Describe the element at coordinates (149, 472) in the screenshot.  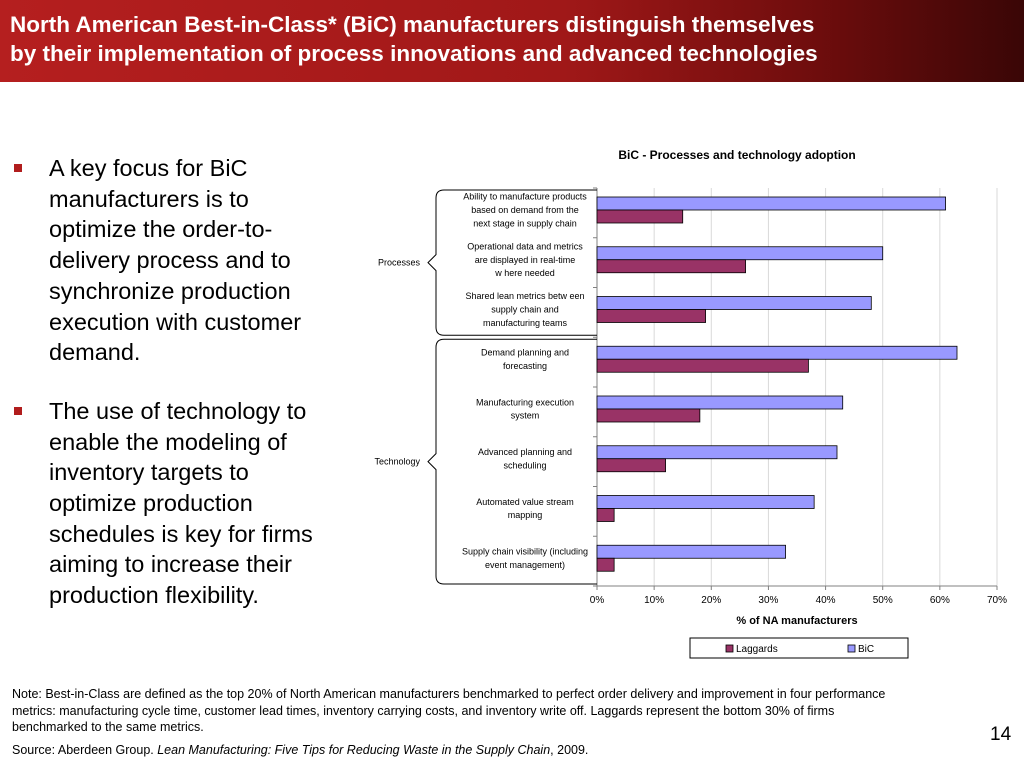
I see `bullet-line: inventory targets to` at that location.